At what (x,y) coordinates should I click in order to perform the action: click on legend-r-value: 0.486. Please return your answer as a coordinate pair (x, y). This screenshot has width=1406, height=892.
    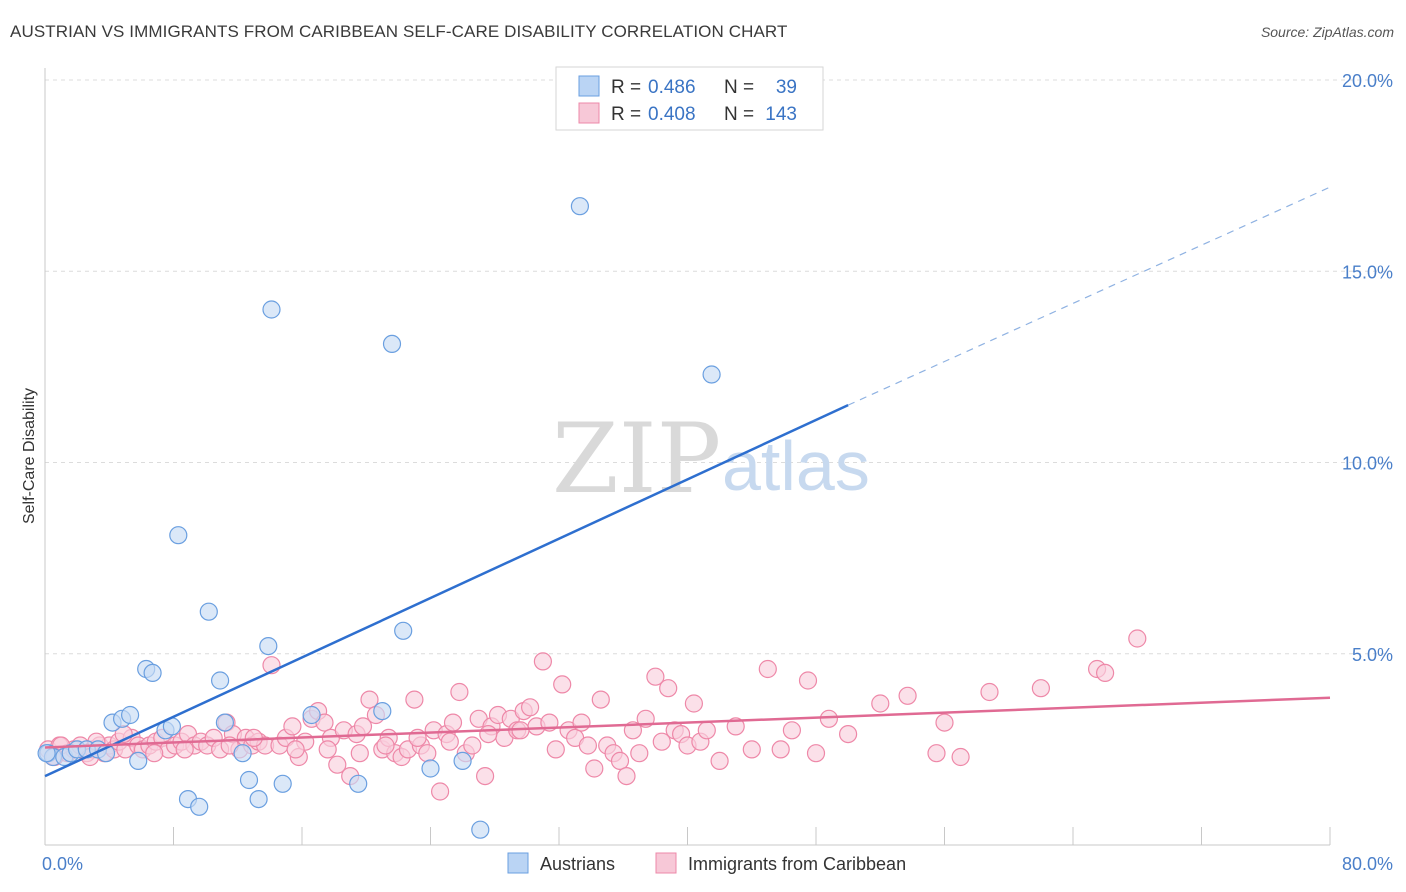
    Looking at the image, I should click on (672, 87).